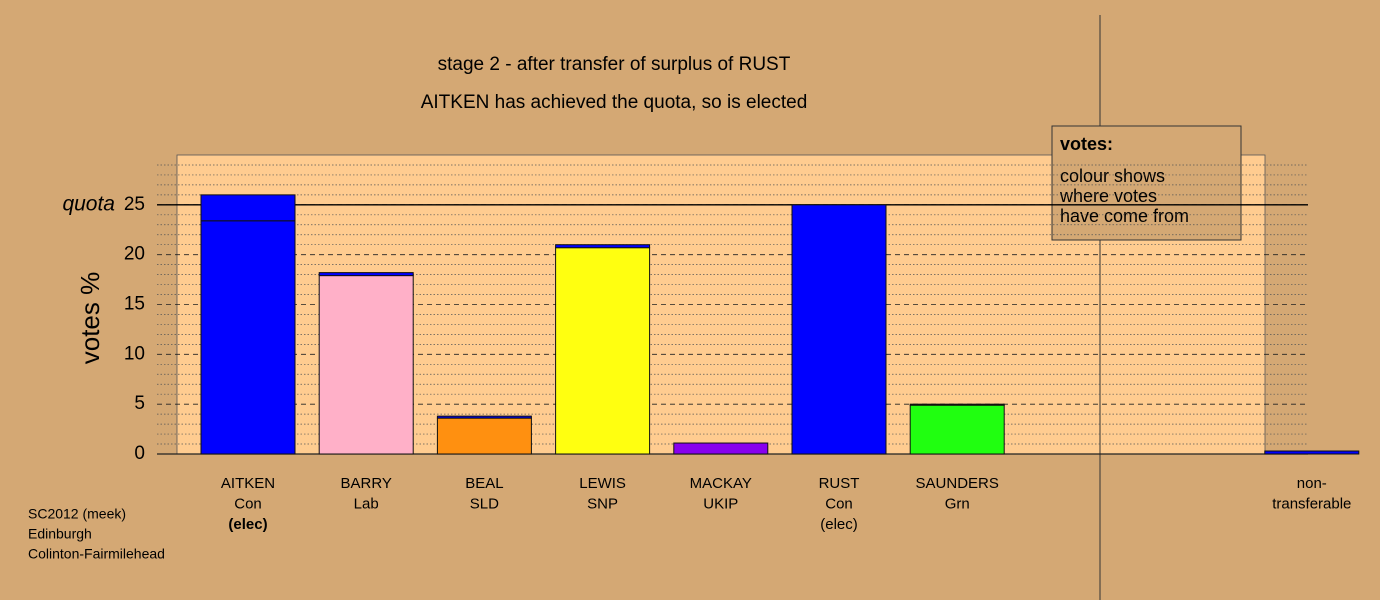  Describe the element at coordinates (720, 503) in the screenshot. I see `x-tick-label: UKIP` at that location.